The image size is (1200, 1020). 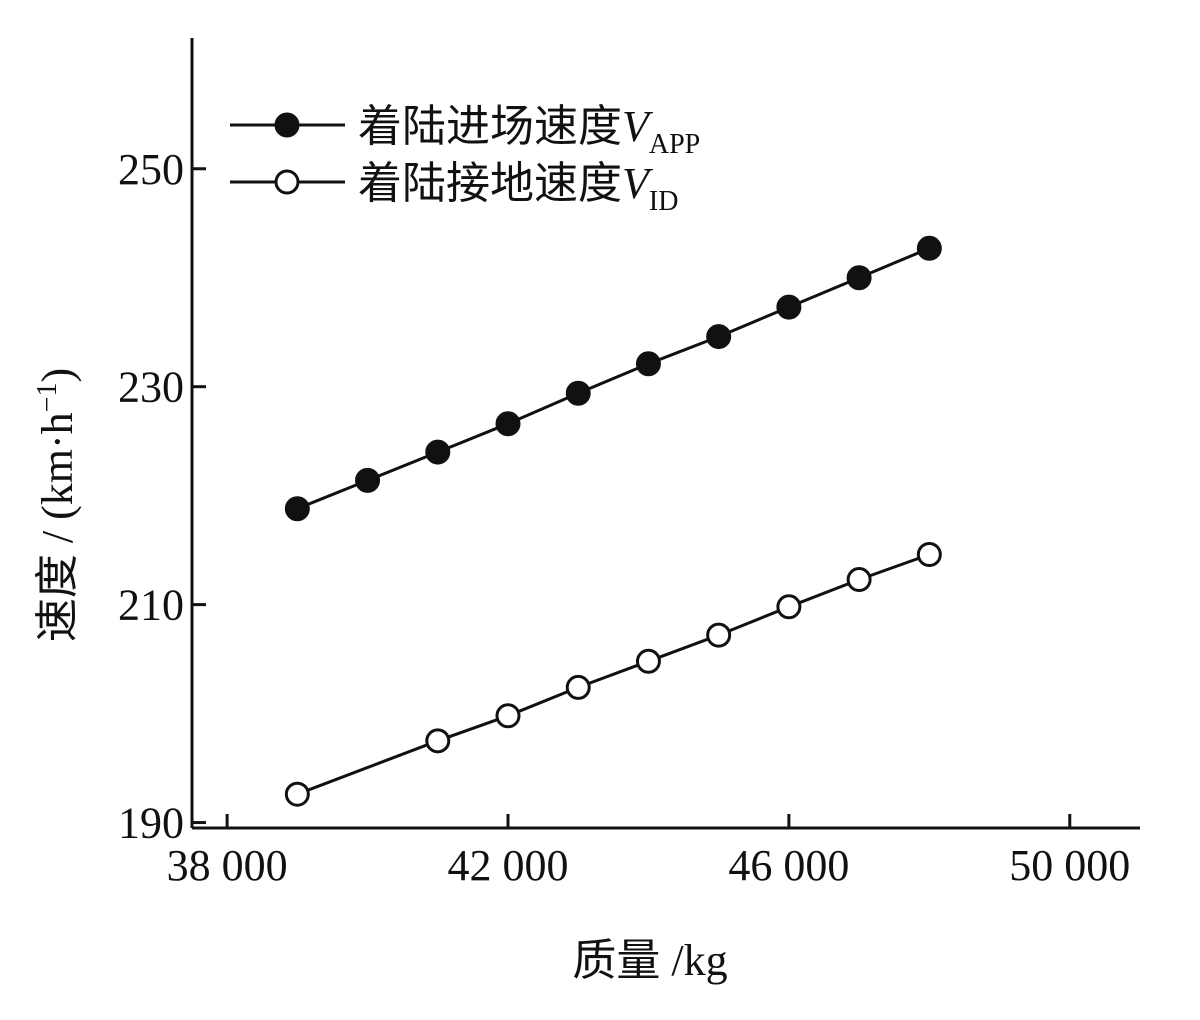 What do you see at coordinates (664, 201) in the screenshot?
I see `legend-label-id-sub: ID` at bounding box center [664, 201].